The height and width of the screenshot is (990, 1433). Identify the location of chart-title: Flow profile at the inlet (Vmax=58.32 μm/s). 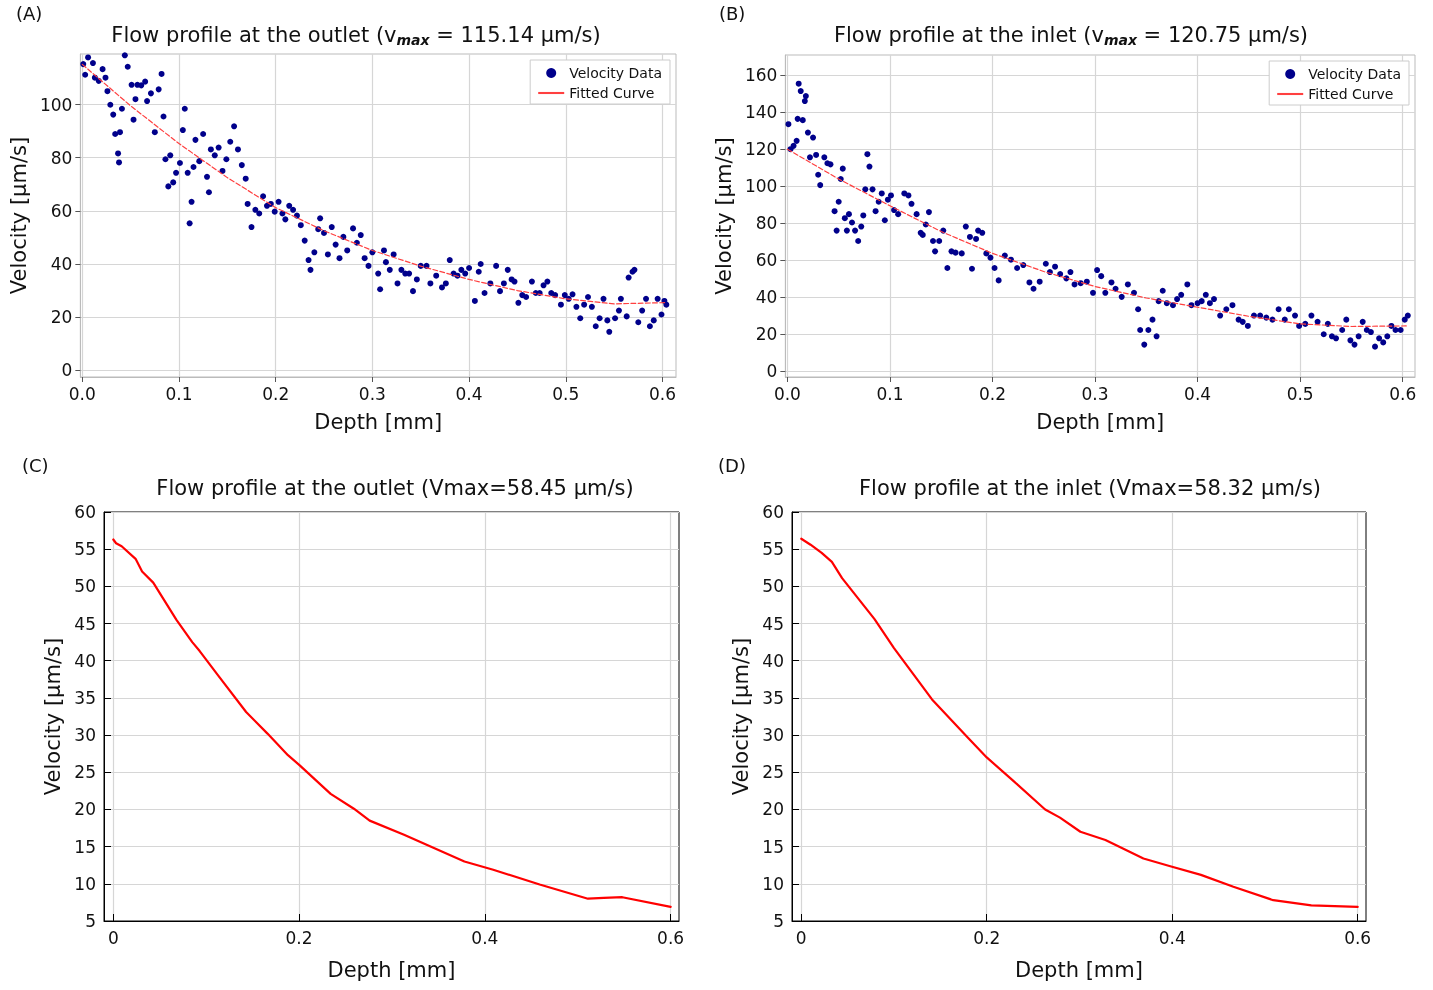
(1090, 487).